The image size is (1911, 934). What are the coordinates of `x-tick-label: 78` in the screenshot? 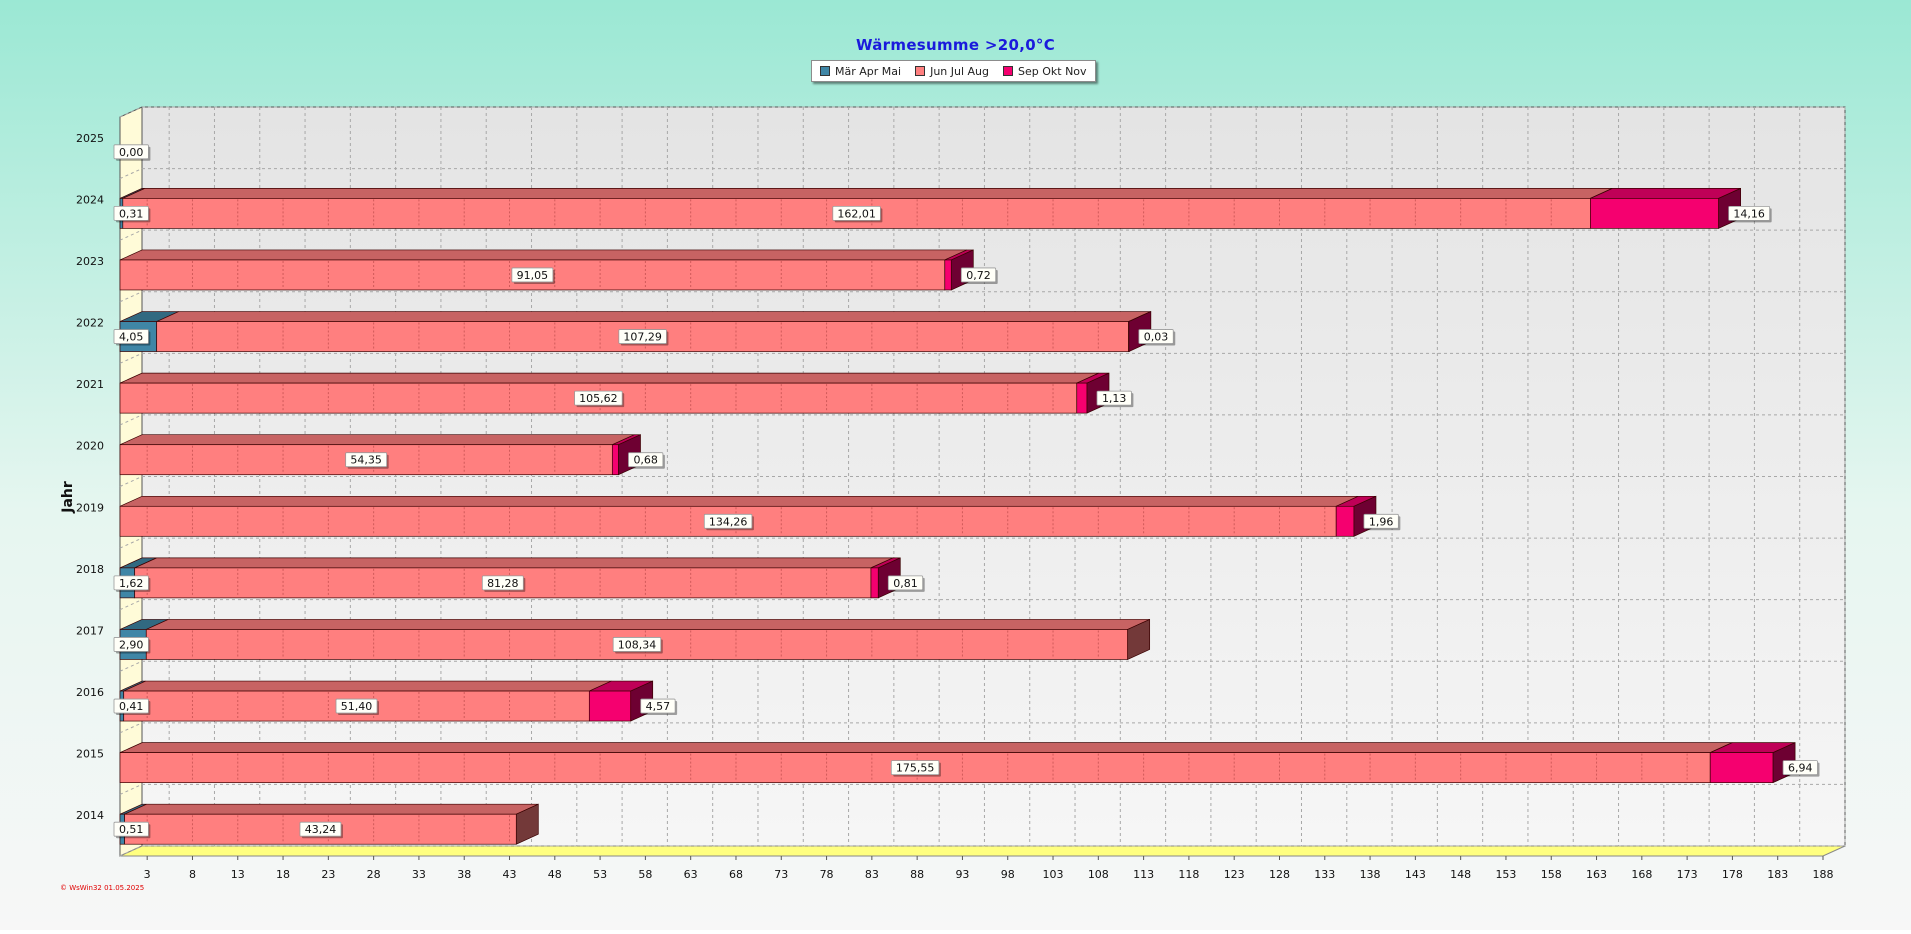 It's located at (827, 874).